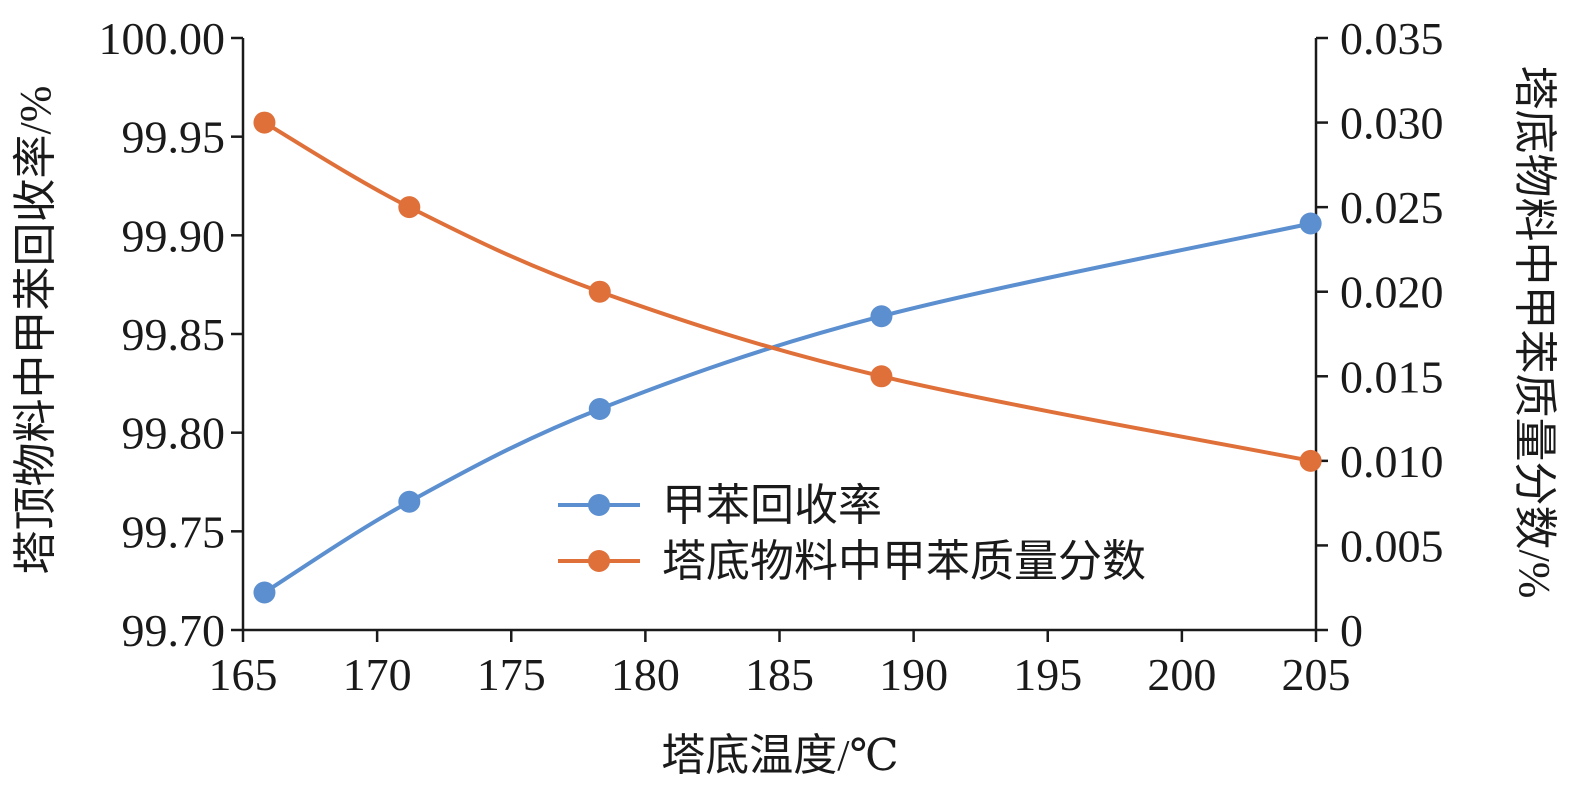  I want to click on x-tick-label: 165, so click(243, 674).